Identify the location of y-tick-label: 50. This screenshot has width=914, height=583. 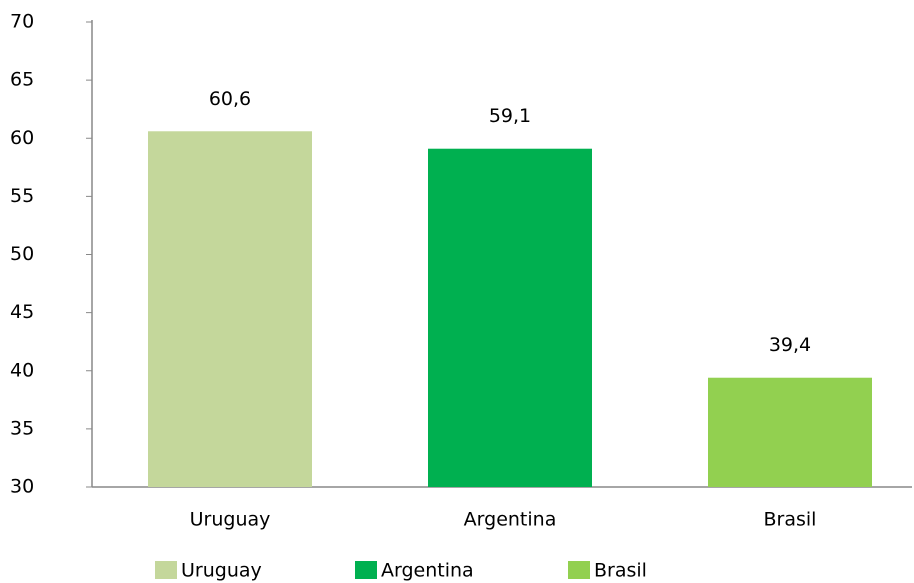
(22, 254).